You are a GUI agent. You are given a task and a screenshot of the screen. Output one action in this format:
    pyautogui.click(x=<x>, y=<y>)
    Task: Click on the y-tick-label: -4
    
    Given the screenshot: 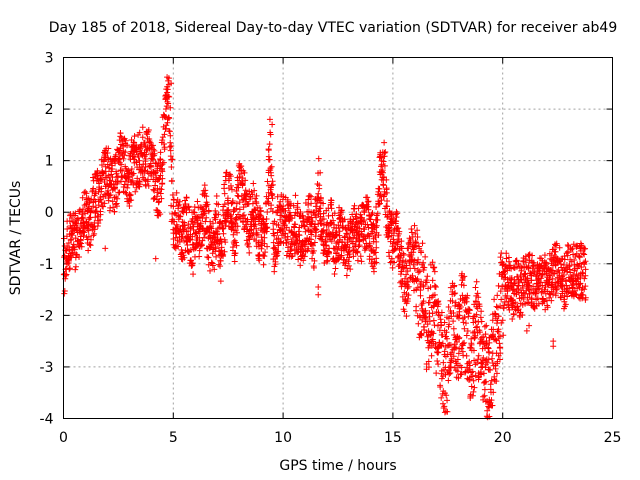 What is the action you would take?
    pyautogui.click(x=47, y=420)
    